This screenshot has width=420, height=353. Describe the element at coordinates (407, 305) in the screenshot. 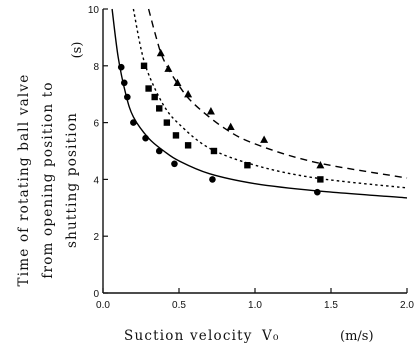

I see `x-tick-label: 2.0` at that location.